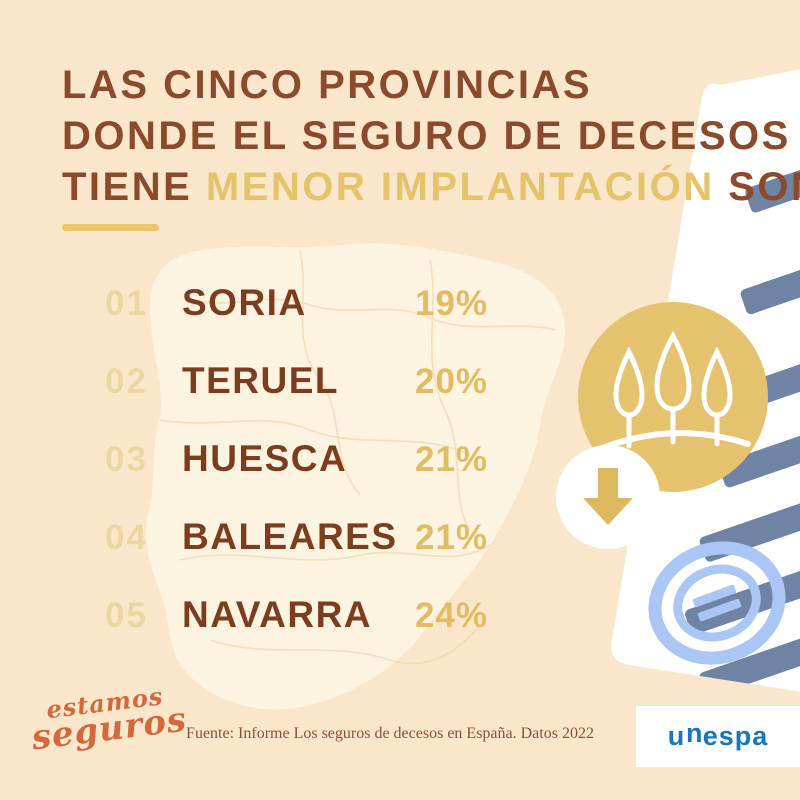  Describe the element at coordinates (327, 85) in the screenshot. I see `title-line-1: LAS CINCO PROVINCIAS` at that location.